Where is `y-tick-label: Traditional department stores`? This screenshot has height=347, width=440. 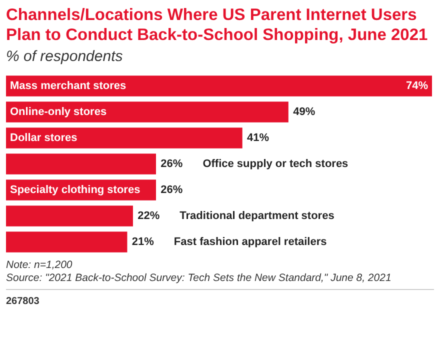 y-tick-label: Traditional department stores is located at coordinates (257, 216).